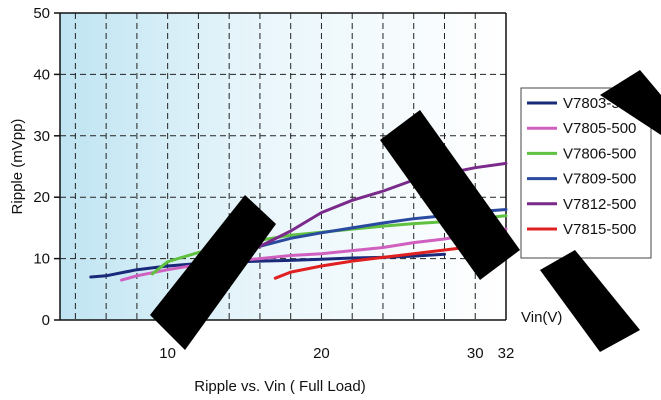  Describe the element at coordinates (41, 167) in the screenshot. I see `y-tick-labels: 0 10 20 30 40 50` at that location.